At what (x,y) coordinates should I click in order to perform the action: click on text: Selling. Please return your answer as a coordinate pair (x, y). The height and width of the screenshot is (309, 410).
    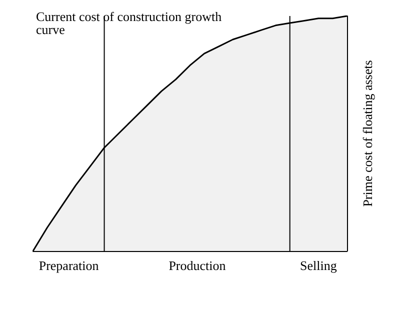
    Looking at the image, I should click on (319, 265).